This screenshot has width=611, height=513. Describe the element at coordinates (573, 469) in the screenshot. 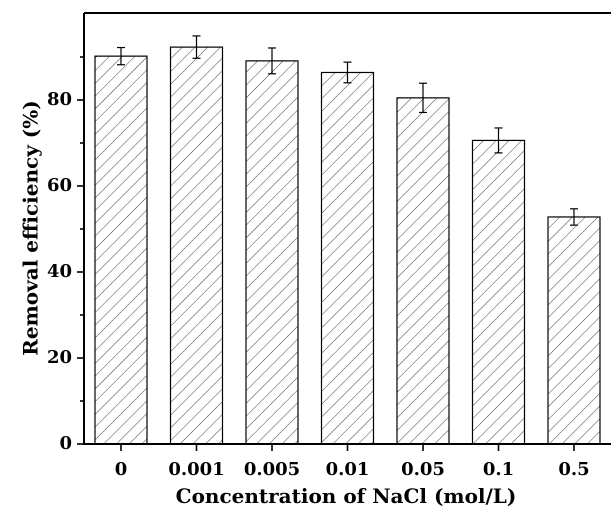

I see `x-tick-label: 0.5` at that location.